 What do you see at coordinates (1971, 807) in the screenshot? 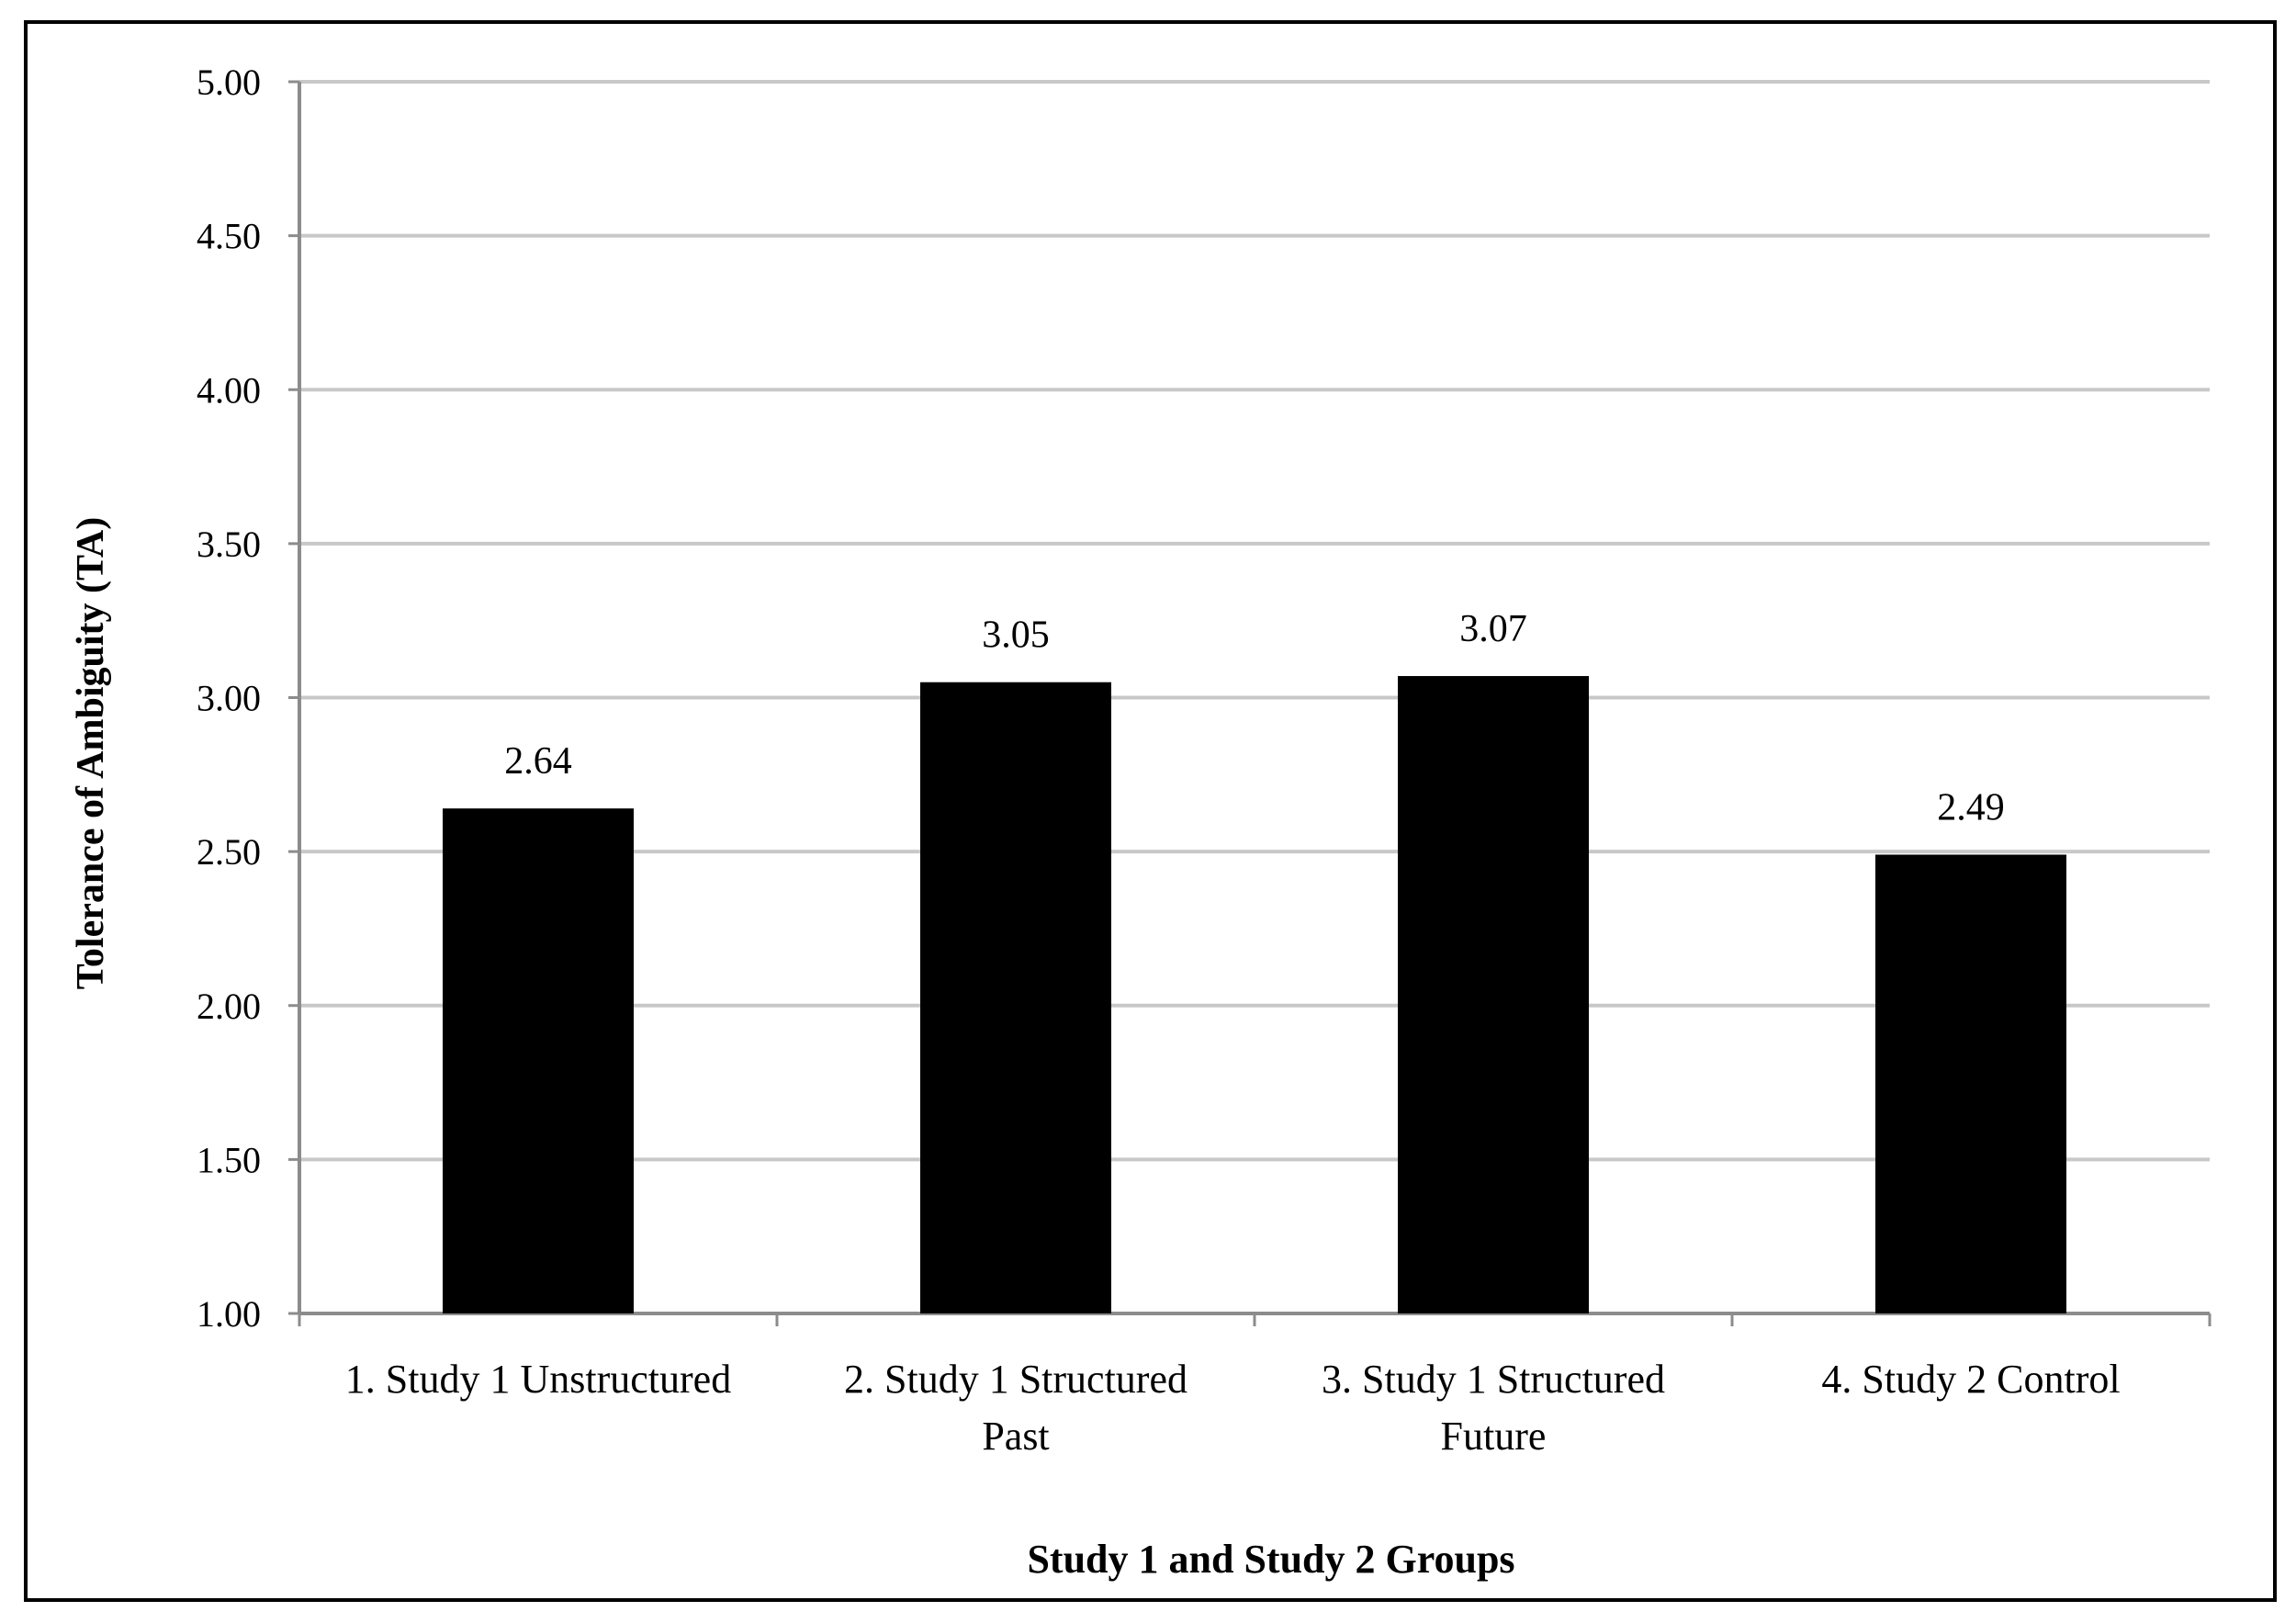
I see `data-label: 2.49` at bounding box center [1971, 807].